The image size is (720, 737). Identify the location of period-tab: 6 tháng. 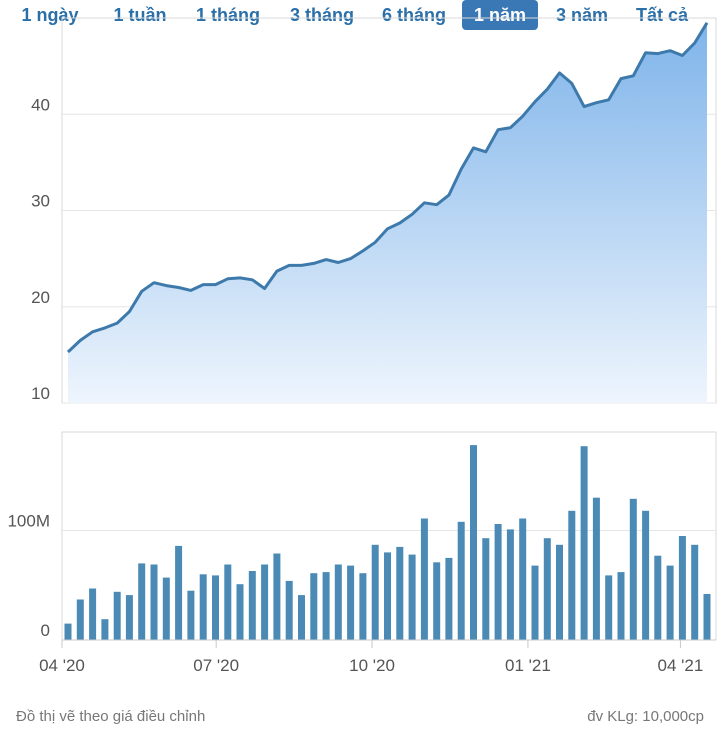
(413, 15).